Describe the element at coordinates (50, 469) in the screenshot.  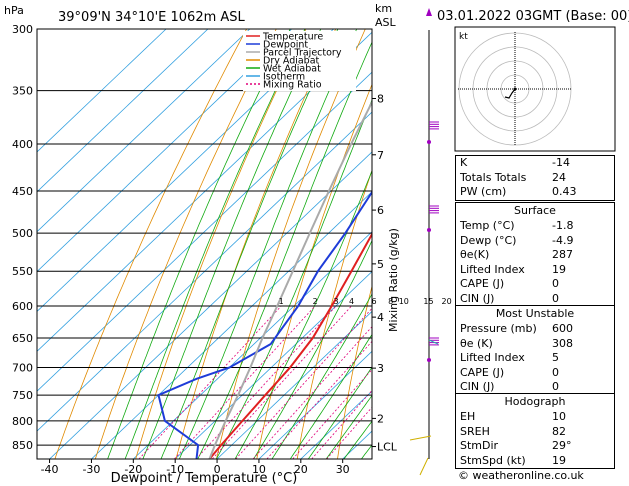
I see `x-tick-label: -40` at that location.